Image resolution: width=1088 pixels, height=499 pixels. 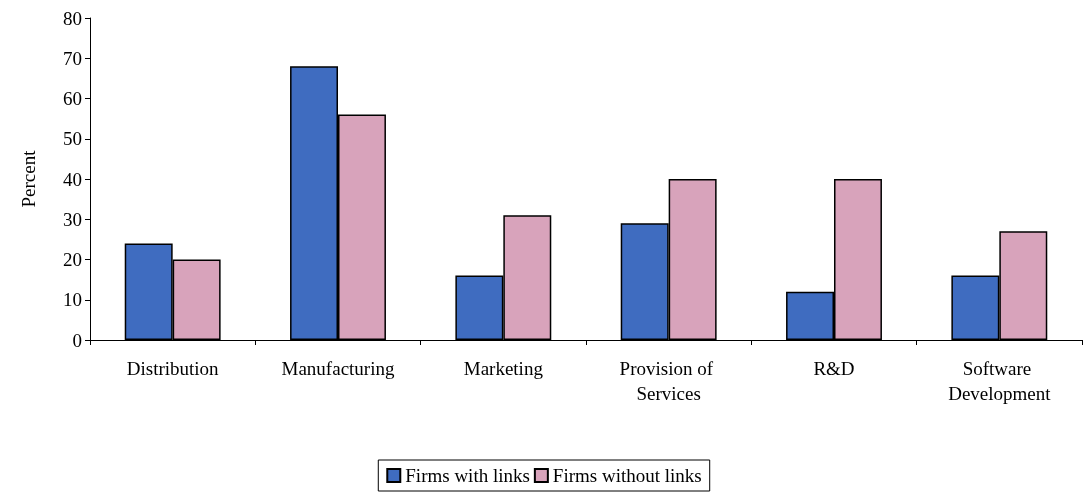 What do you see at coordinates (503, 368) in the screenshot?
I see `x-tick-label: Marketing` at bounding box center [503, 368].